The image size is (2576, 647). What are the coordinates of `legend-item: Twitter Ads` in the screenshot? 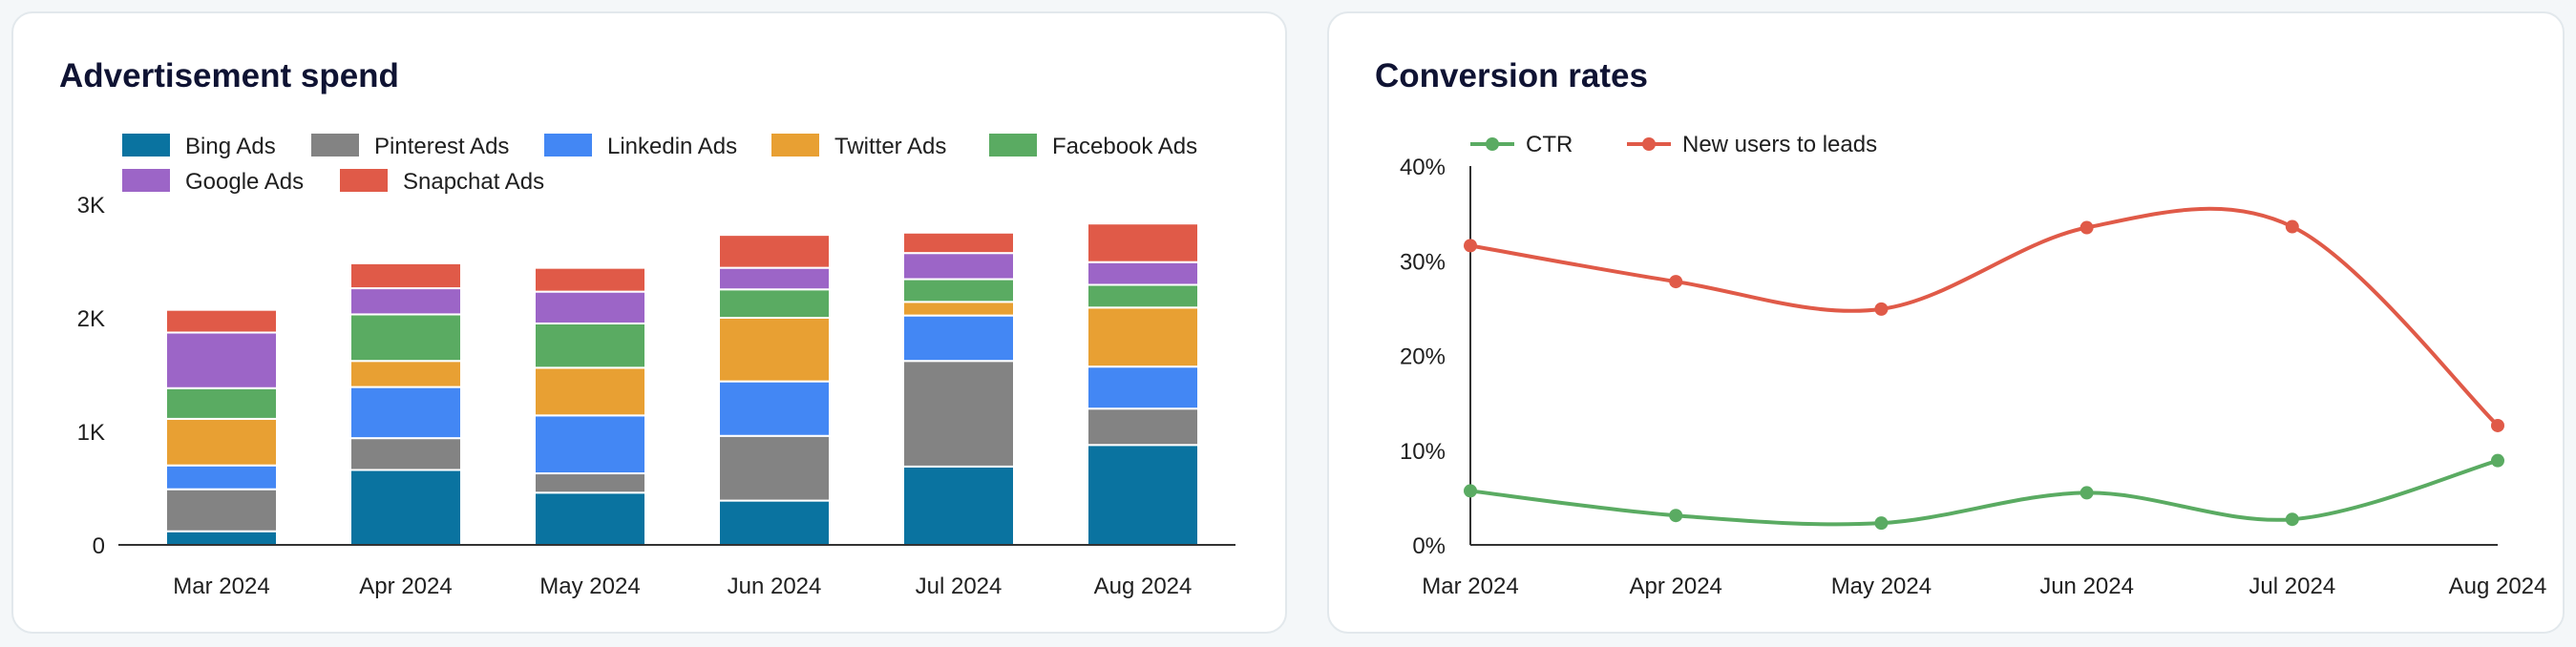 It's located at (858, 146).